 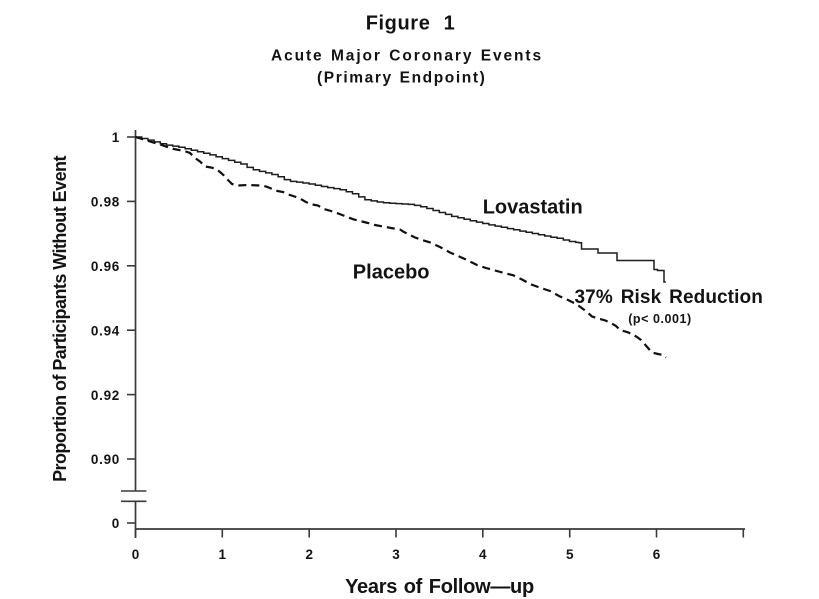 What do you see at coordinates (483, 554) in the screenshot?
I see `svg-text: 4` at bounding box center [483, 554].